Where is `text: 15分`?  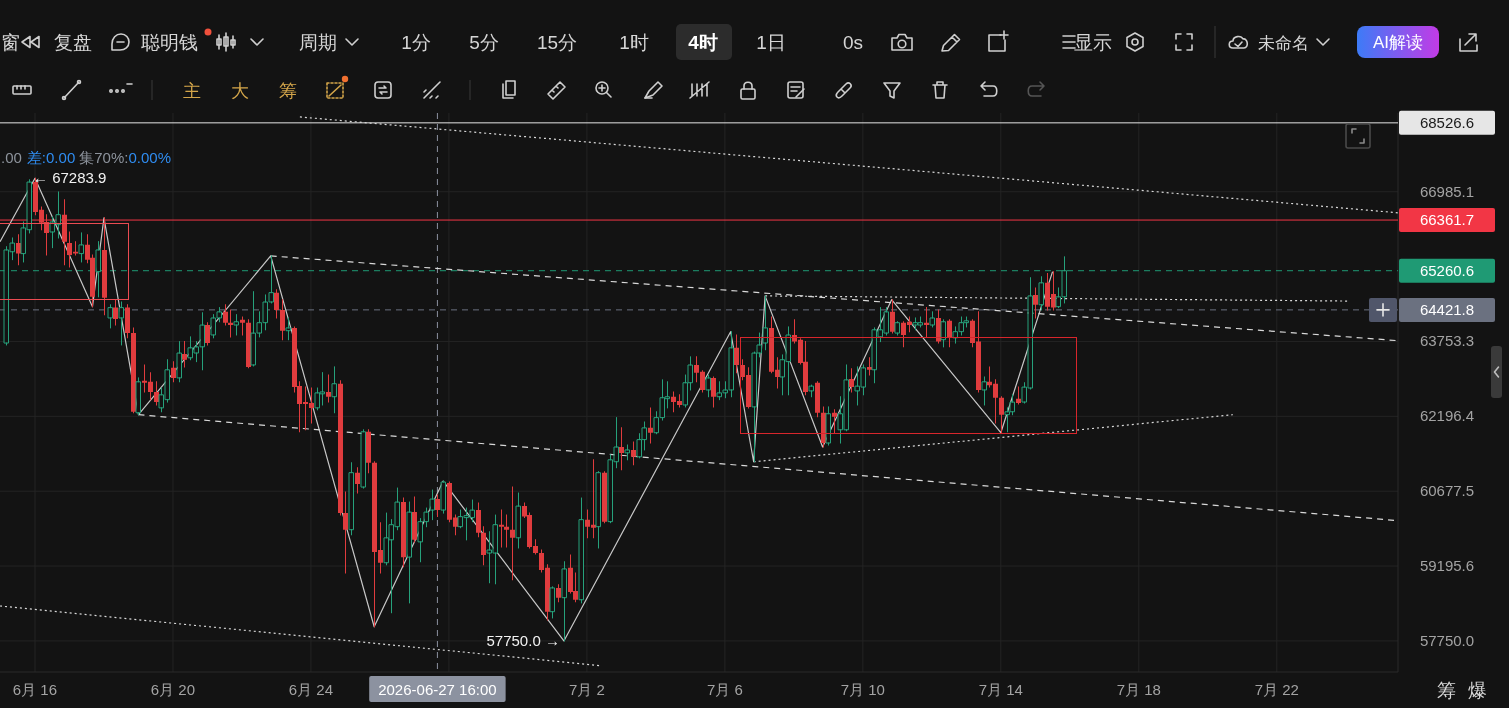
text: 15分 is located at coordinates (557, 42).